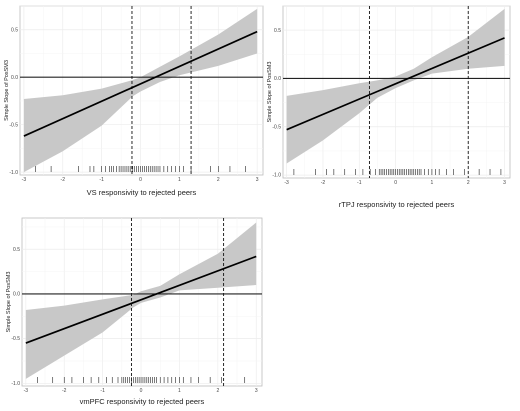 This screenshot has height=411, width=520. I want to click on x-axis-title: rTPJ responsivity to rejected peers, so click(397, 204).